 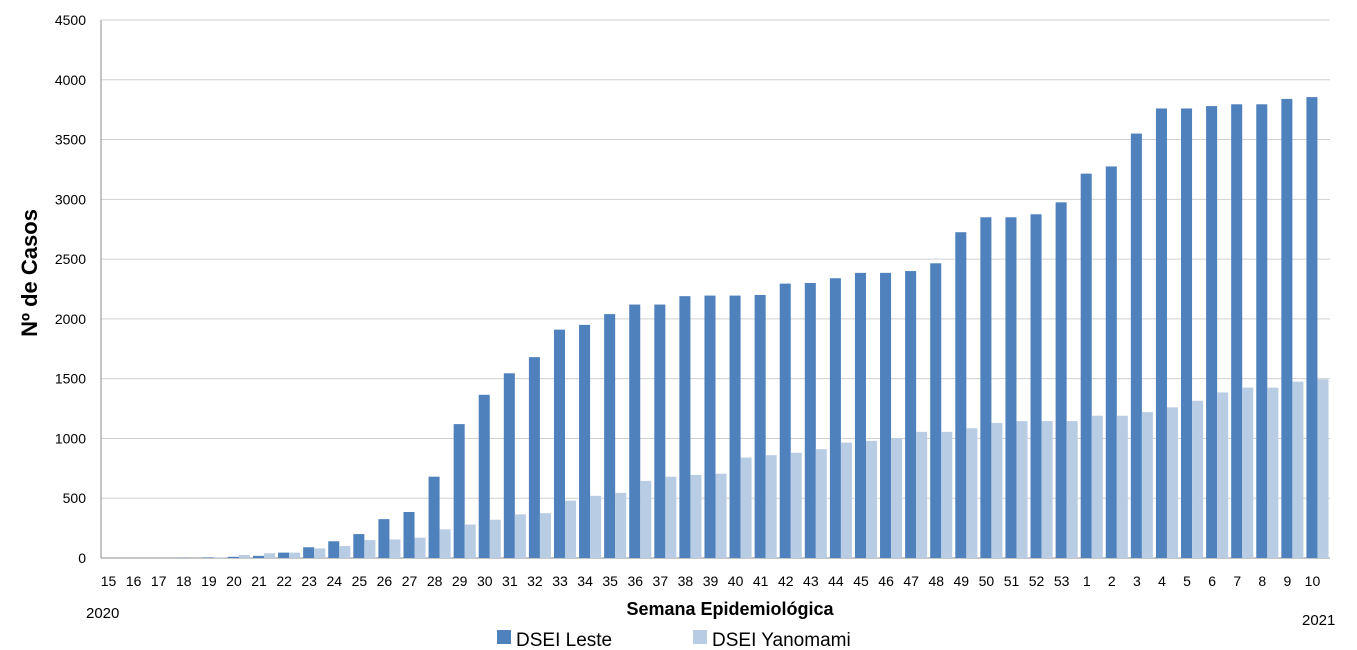 I want to click on y-tick-label: 1000, so click(x=70, y=438).